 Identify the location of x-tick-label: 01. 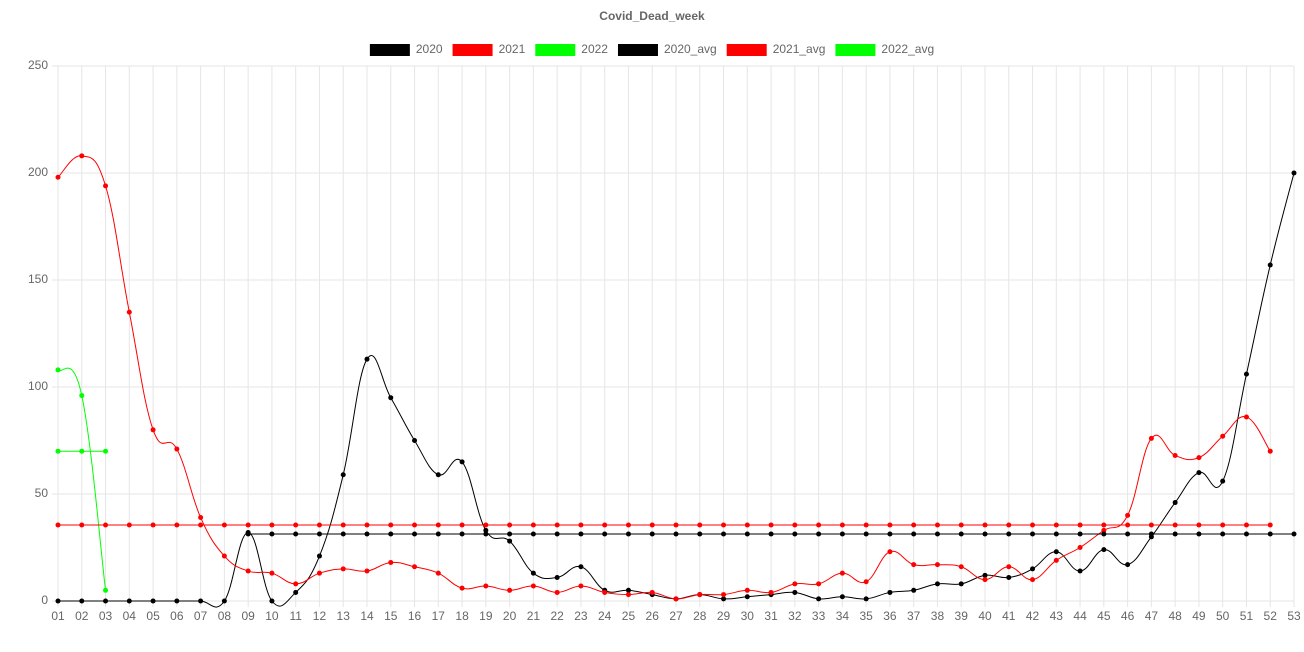
(58, 616).